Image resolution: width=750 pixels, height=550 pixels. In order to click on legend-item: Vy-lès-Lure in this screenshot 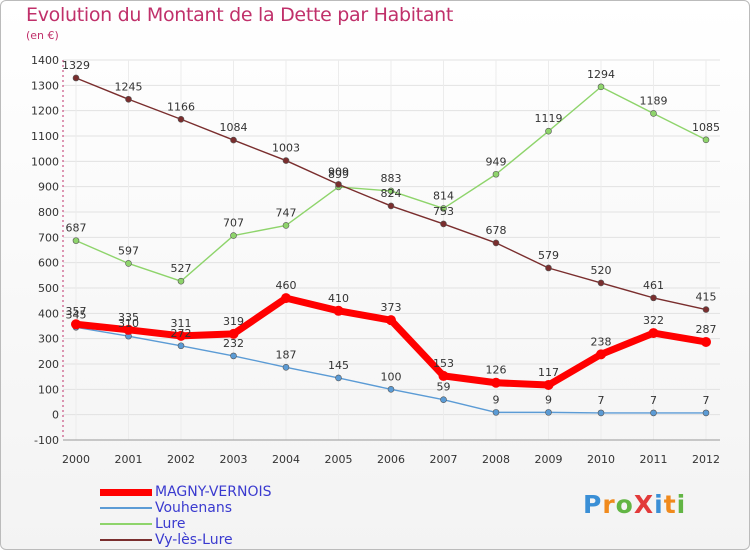, I will do `click(186, 540)`.